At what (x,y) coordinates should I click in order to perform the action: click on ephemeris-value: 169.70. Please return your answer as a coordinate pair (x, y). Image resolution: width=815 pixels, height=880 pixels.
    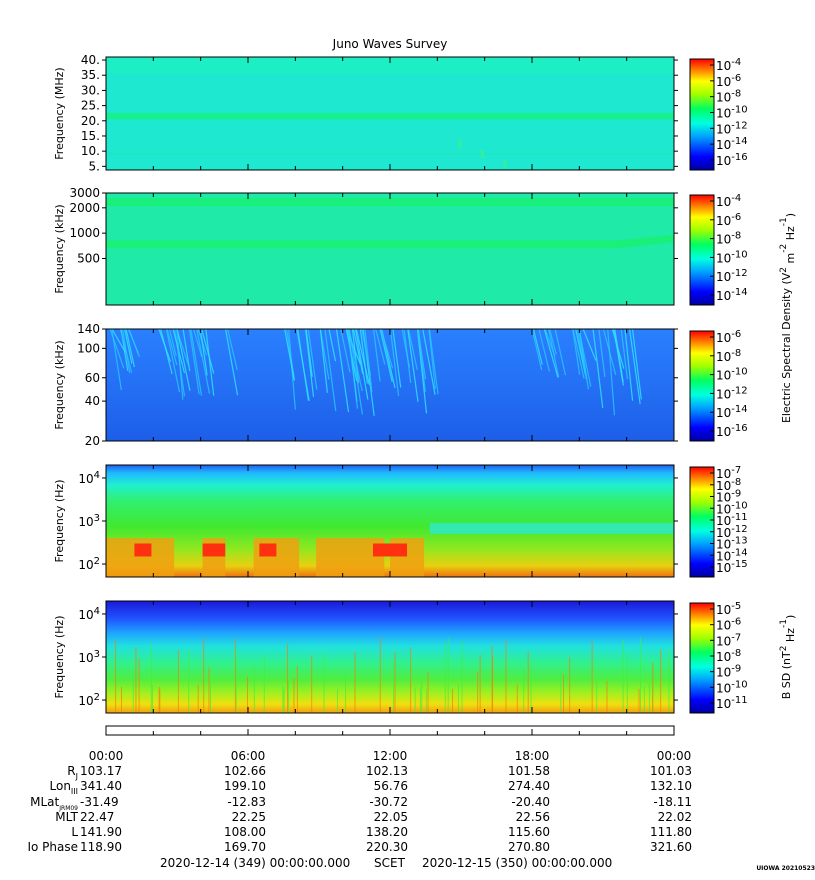
    Looking at the image, I should click on (245, 847).